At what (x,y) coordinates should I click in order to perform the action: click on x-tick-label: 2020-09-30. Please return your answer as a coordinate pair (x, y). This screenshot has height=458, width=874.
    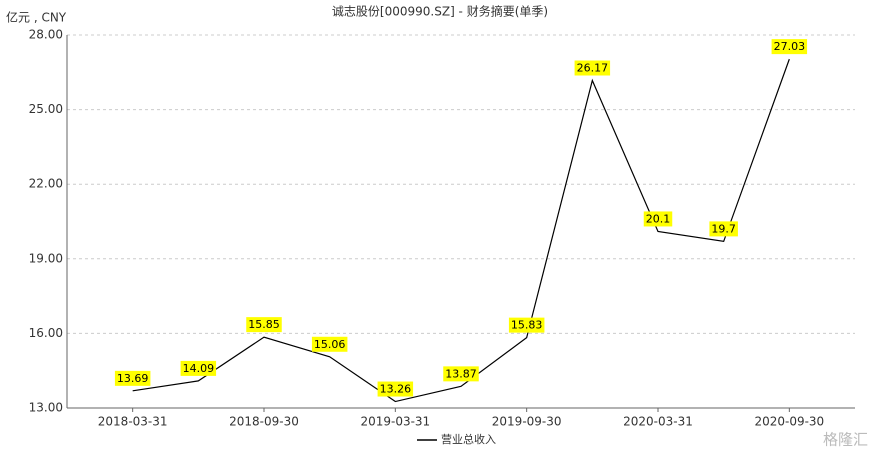
    Looking at the image, I should click on (789, 422).